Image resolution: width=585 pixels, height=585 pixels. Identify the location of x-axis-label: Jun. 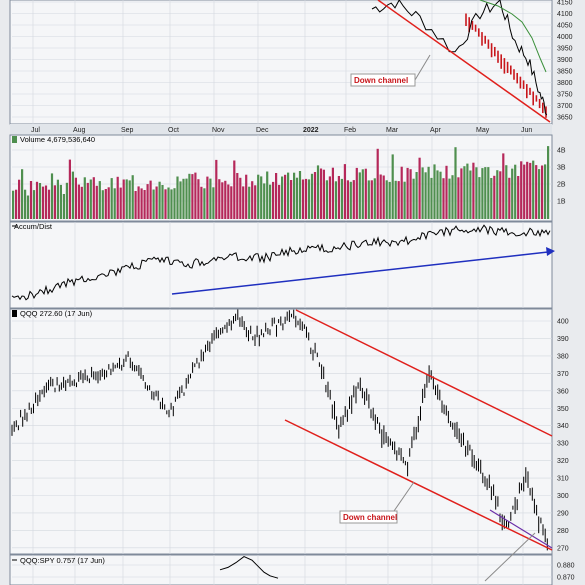
(526, 130).